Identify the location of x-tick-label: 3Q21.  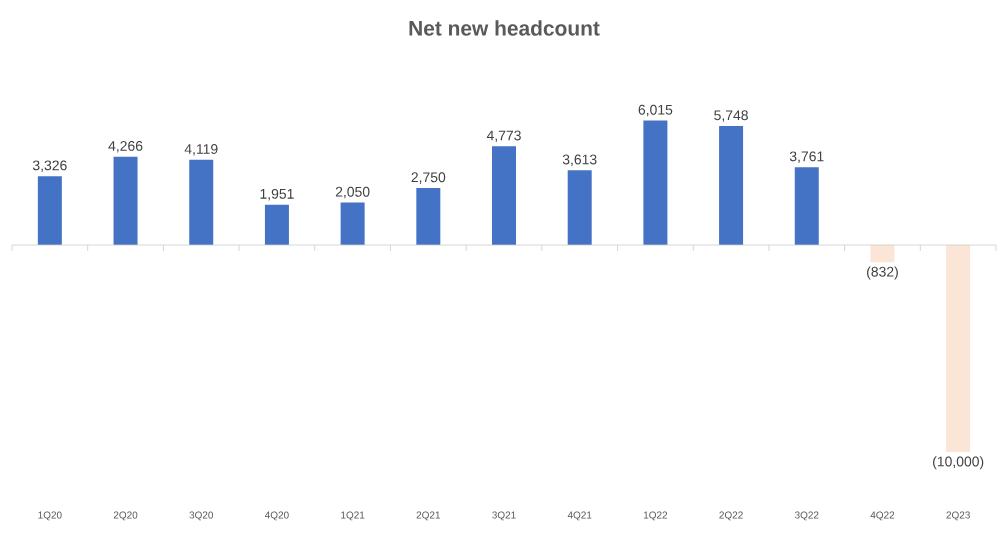
(504, 516).